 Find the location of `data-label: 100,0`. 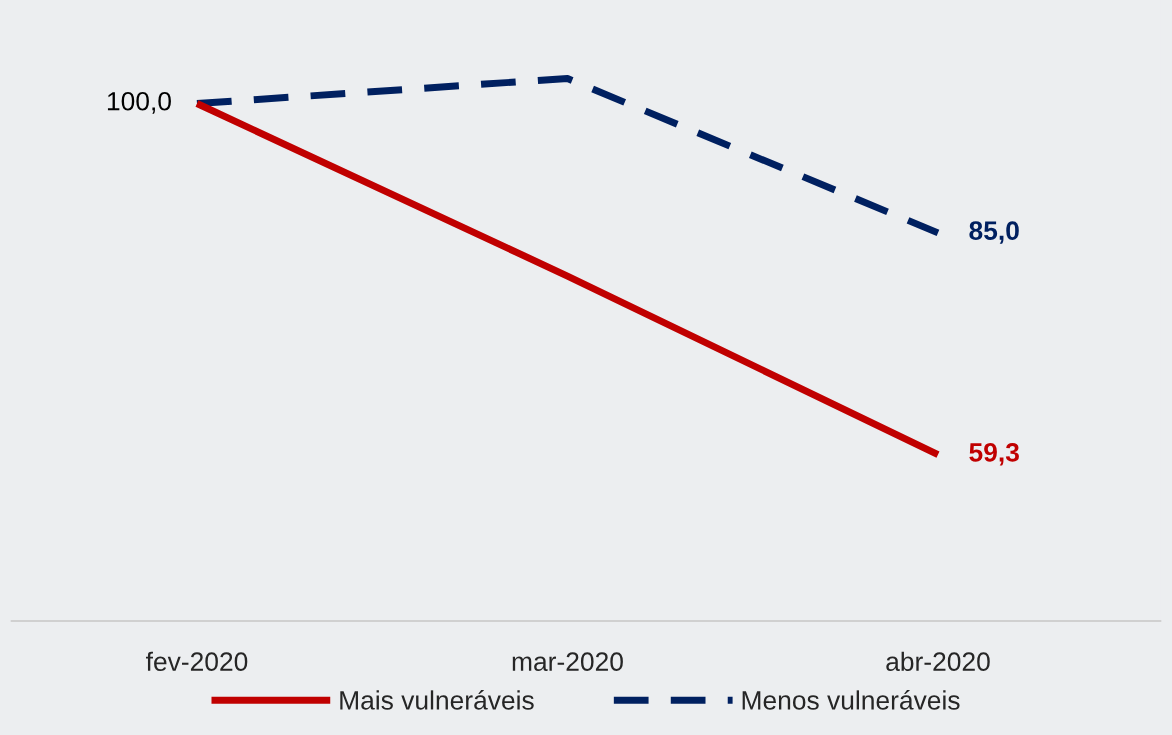

data-label: 100,0 is located at coordinates (139, 102).